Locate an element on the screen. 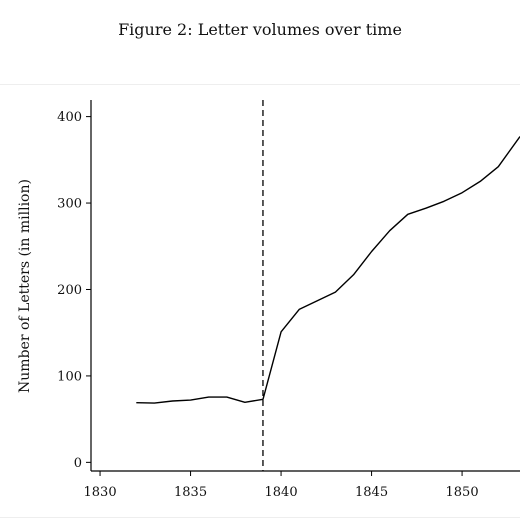 This screenshot has width=520, height=520. x-tick-label: 1845 is located at coordinates (371, 492).